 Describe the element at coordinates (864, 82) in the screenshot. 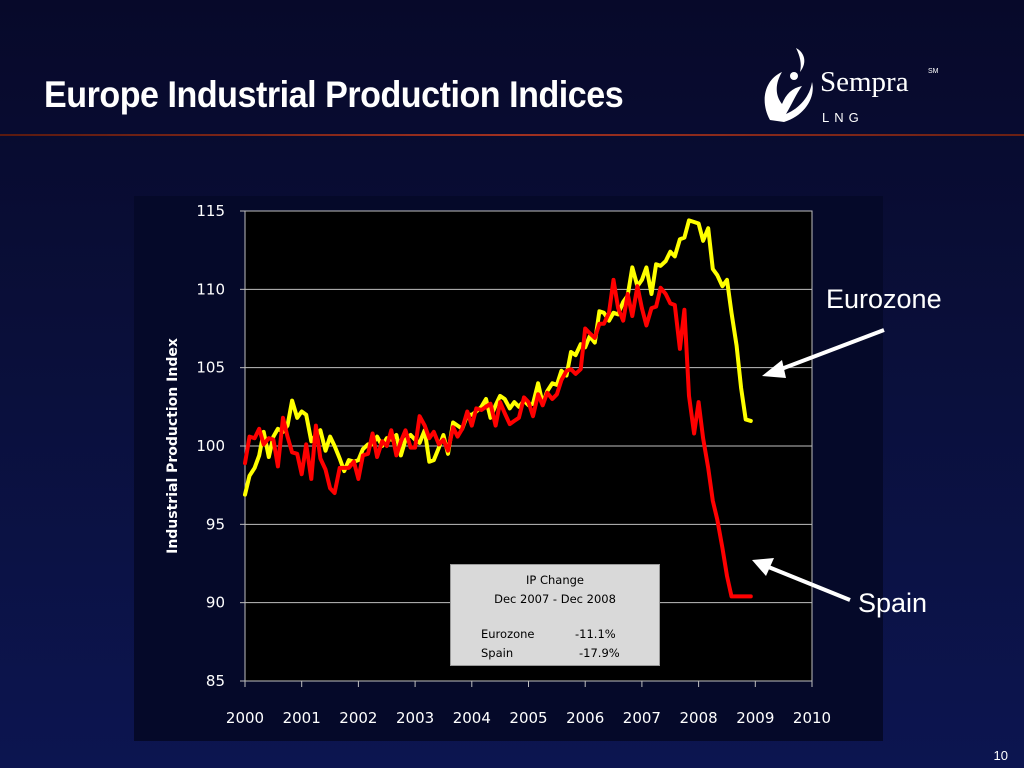

I see `logo-name: Sempra` at that location.